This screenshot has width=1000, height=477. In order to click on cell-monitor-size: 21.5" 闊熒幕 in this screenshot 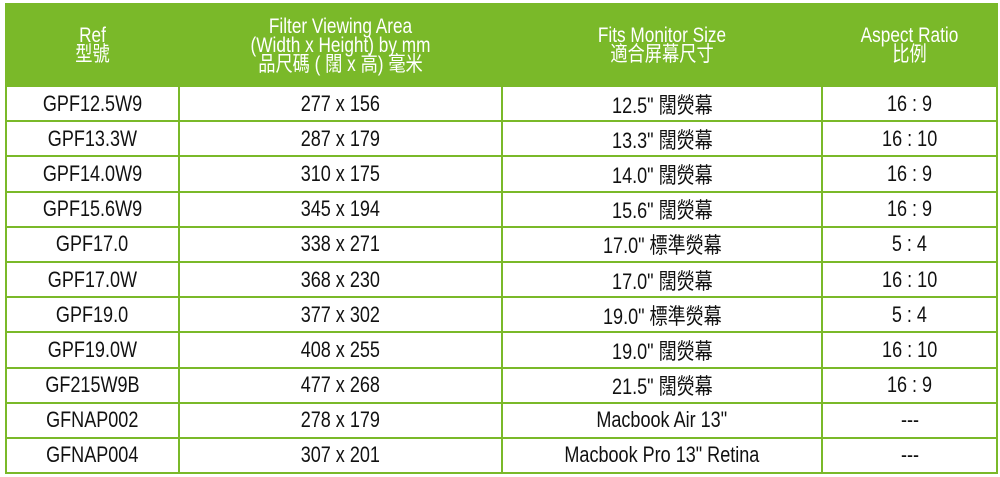, I will do `click(662, 385)`.